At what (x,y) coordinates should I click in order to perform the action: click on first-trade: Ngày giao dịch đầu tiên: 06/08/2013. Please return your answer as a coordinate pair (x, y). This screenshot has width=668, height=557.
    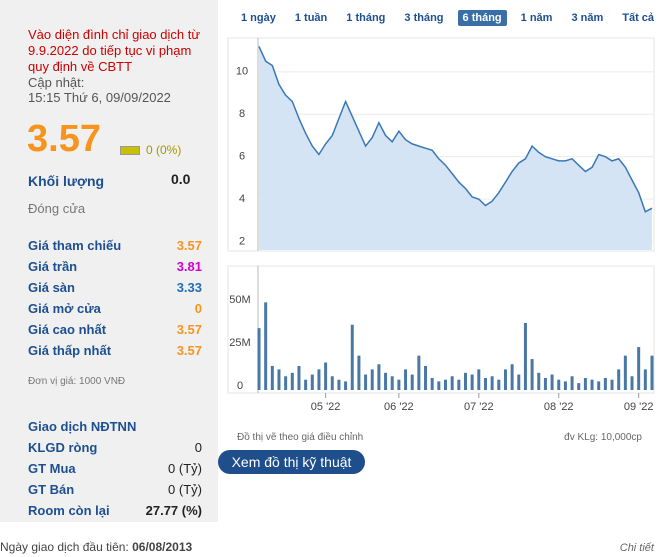
    Looking at the image, I should click on (96, 547).